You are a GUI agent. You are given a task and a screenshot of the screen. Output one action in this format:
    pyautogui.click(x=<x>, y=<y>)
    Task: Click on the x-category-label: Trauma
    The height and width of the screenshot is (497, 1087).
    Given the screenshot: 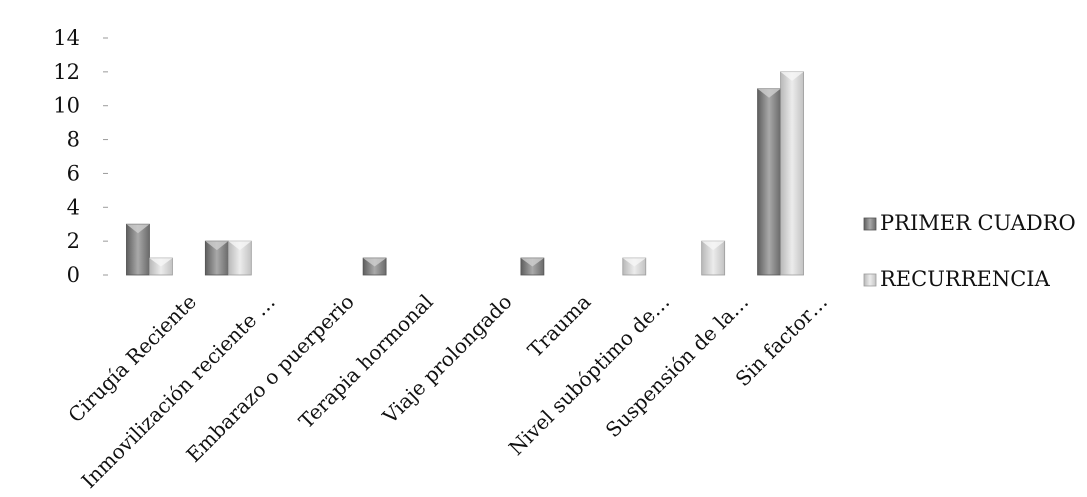 What is the action you would take?
    pyautogui.click(x=559, y=326)
    